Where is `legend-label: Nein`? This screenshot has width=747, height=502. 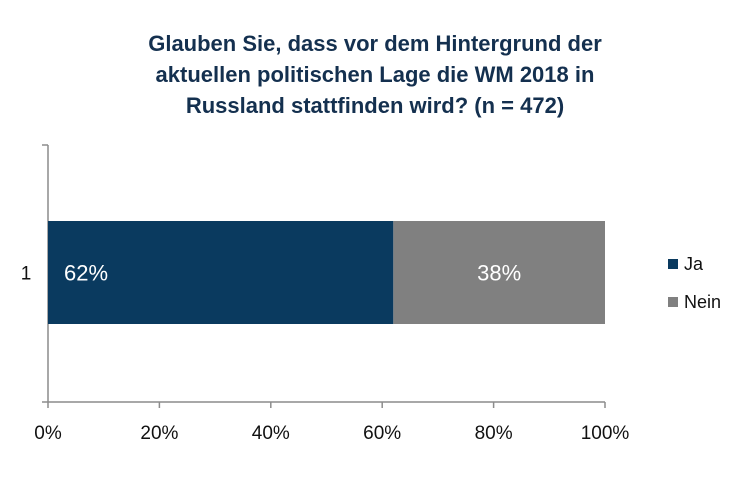 legend-label: Nein is located at coordinates (702, 302).